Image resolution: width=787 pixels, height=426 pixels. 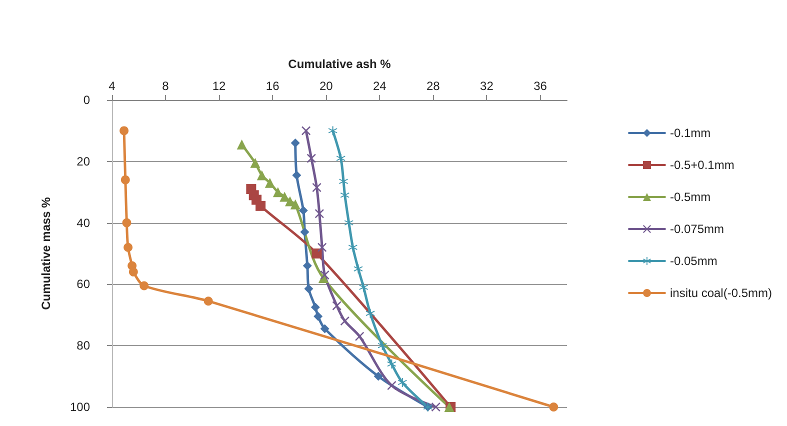 What do you see at coordinates (273, 86) in the screenshot?
I see `x-tick-label: 16` at bounding box center [273, 86].